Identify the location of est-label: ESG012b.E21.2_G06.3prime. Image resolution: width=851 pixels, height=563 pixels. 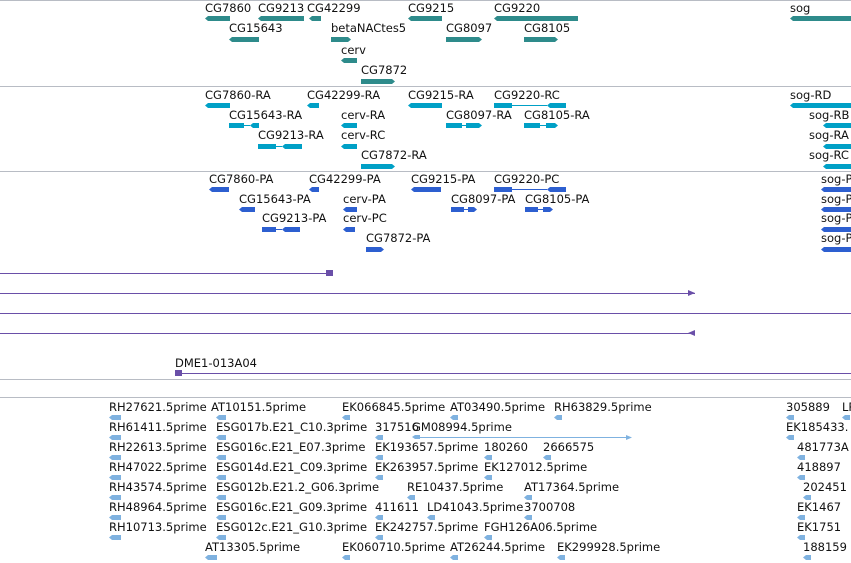
(298, 487).